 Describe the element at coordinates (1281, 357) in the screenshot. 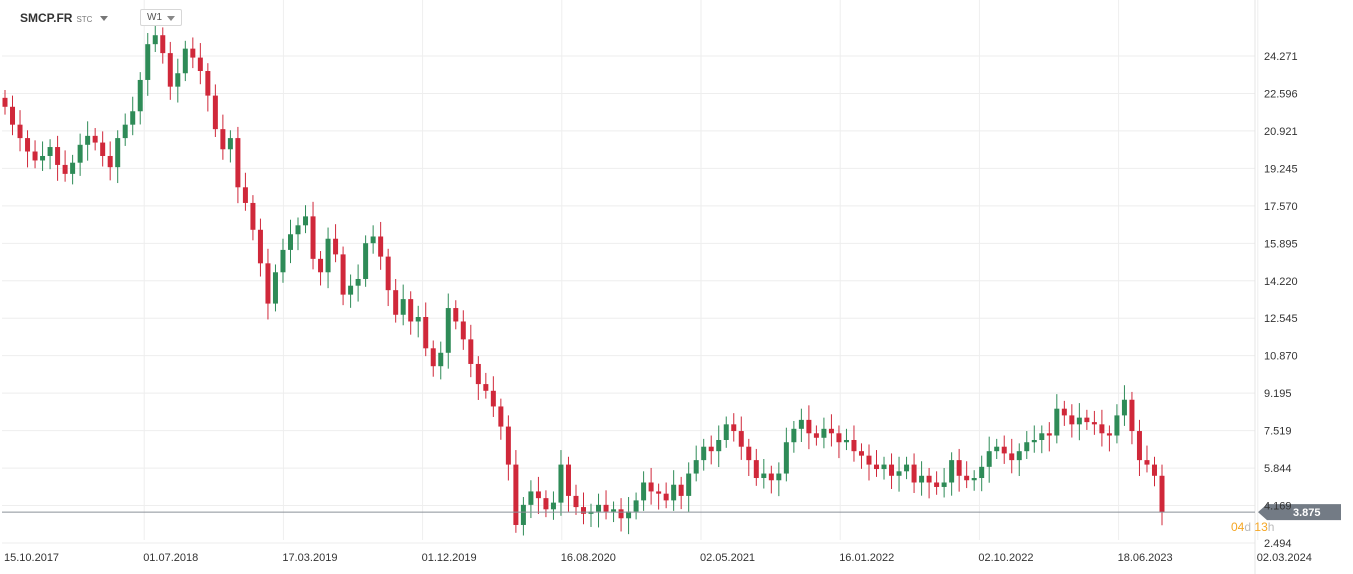

I see `y-tick-label: 10.870` at that location.